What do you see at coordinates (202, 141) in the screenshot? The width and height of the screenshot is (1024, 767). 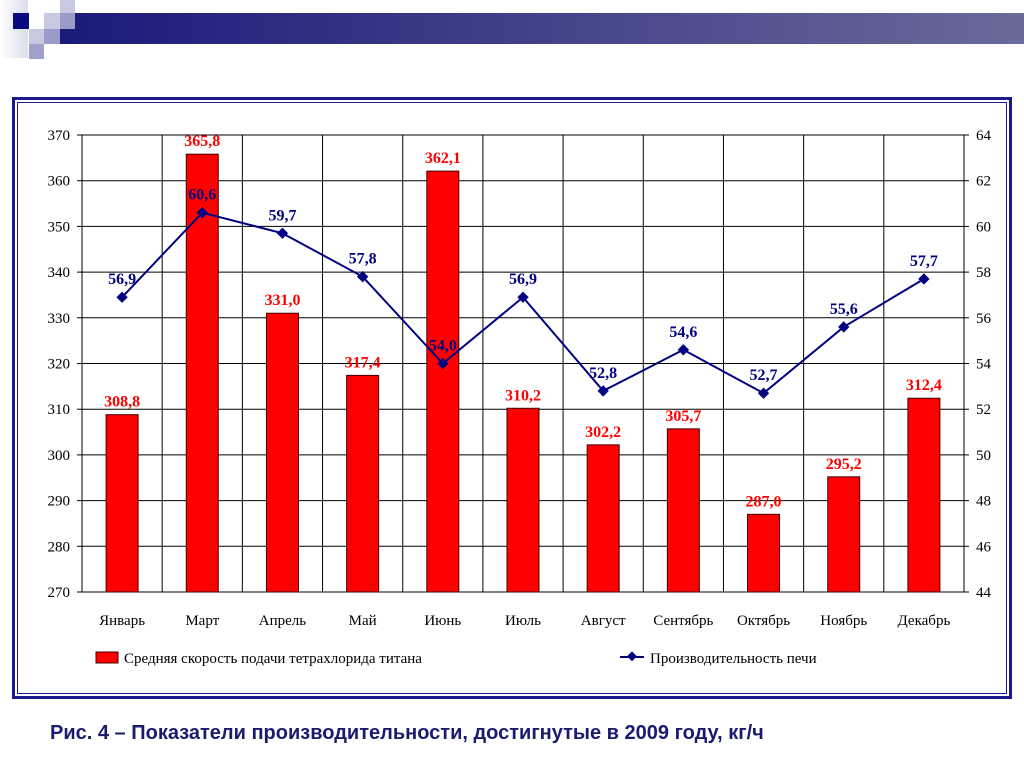 I see `bar-data-label: 365,8` at bounding box center [202, 141].